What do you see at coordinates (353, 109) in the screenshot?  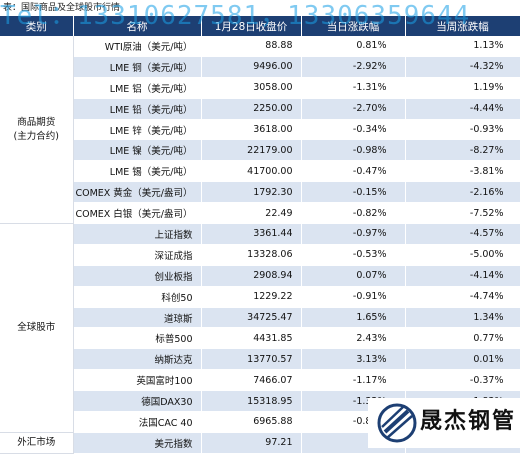 I see `day-change: -2.70%` at bounding box center [353, 109].